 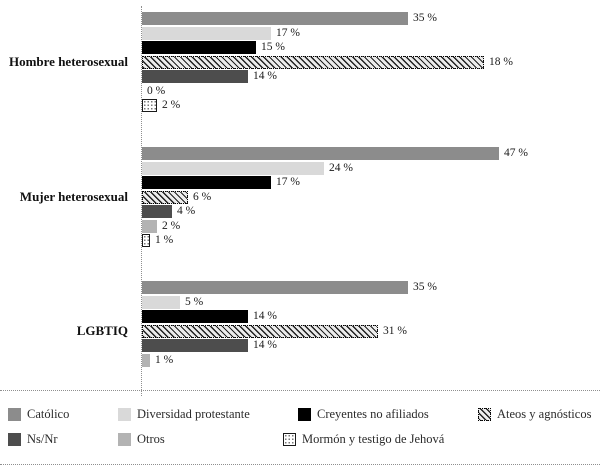 I want to click on bar-value-label: 15 %, so click(x=273, y=47).